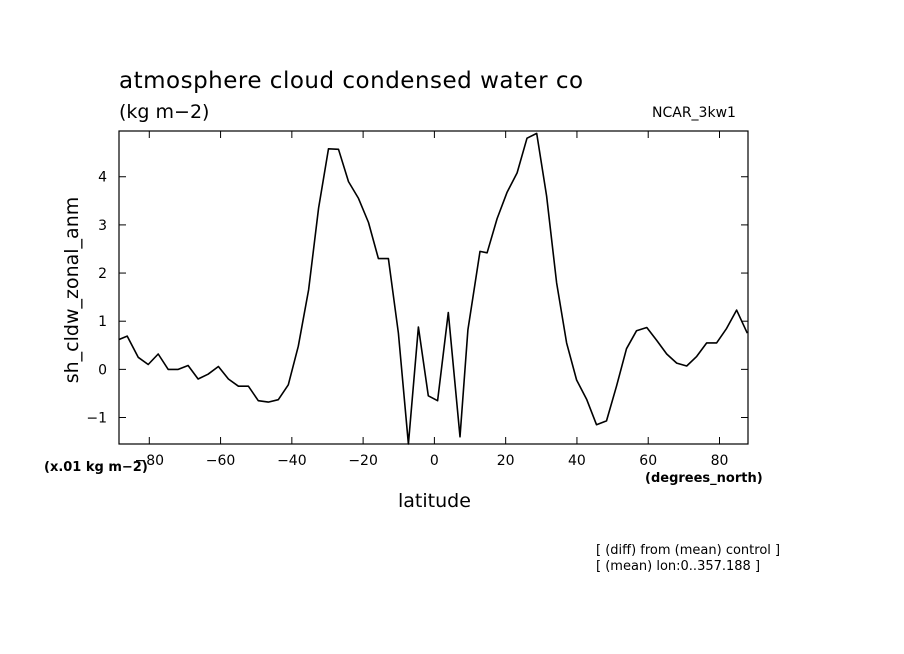 Image resolution: width=904 pixels, height=654 pixels. What do you see at coordinates (221, 461) in the screenshot?
I see `x-tick-label: −60` at bounding box center [221, 461].